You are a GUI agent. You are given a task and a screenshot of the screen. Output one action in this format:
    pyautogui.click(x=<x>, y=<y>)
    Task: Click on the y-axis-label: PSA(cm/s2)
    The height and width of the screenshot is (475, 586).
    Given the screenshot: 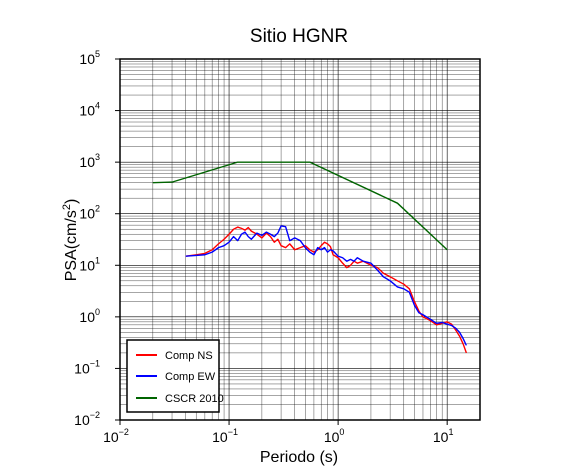 What is the action you would take?
    pyautogui.click(x=70, y=240)
    